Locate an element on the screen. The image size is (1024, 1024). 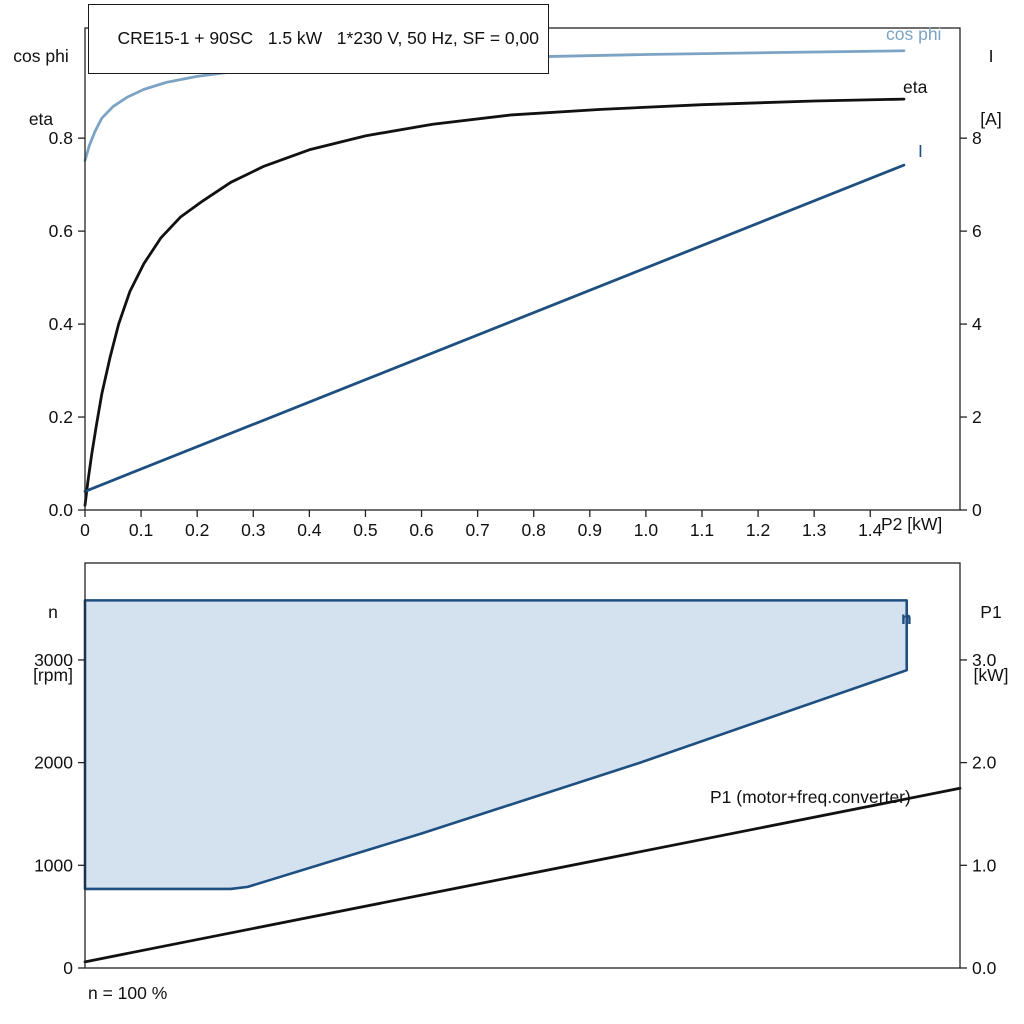
axis-title-cos-phi: cos phi is located at coordinates (41, 56).